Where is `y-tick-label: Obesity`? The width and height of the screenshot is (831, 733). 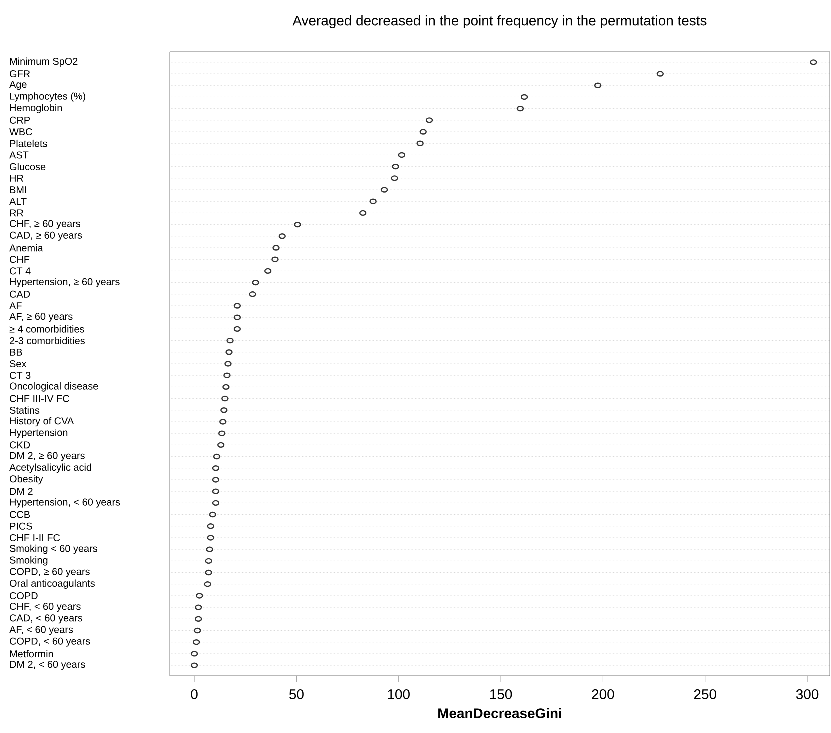 y-tick-label: Obesity is located at coordinates (27, 480).